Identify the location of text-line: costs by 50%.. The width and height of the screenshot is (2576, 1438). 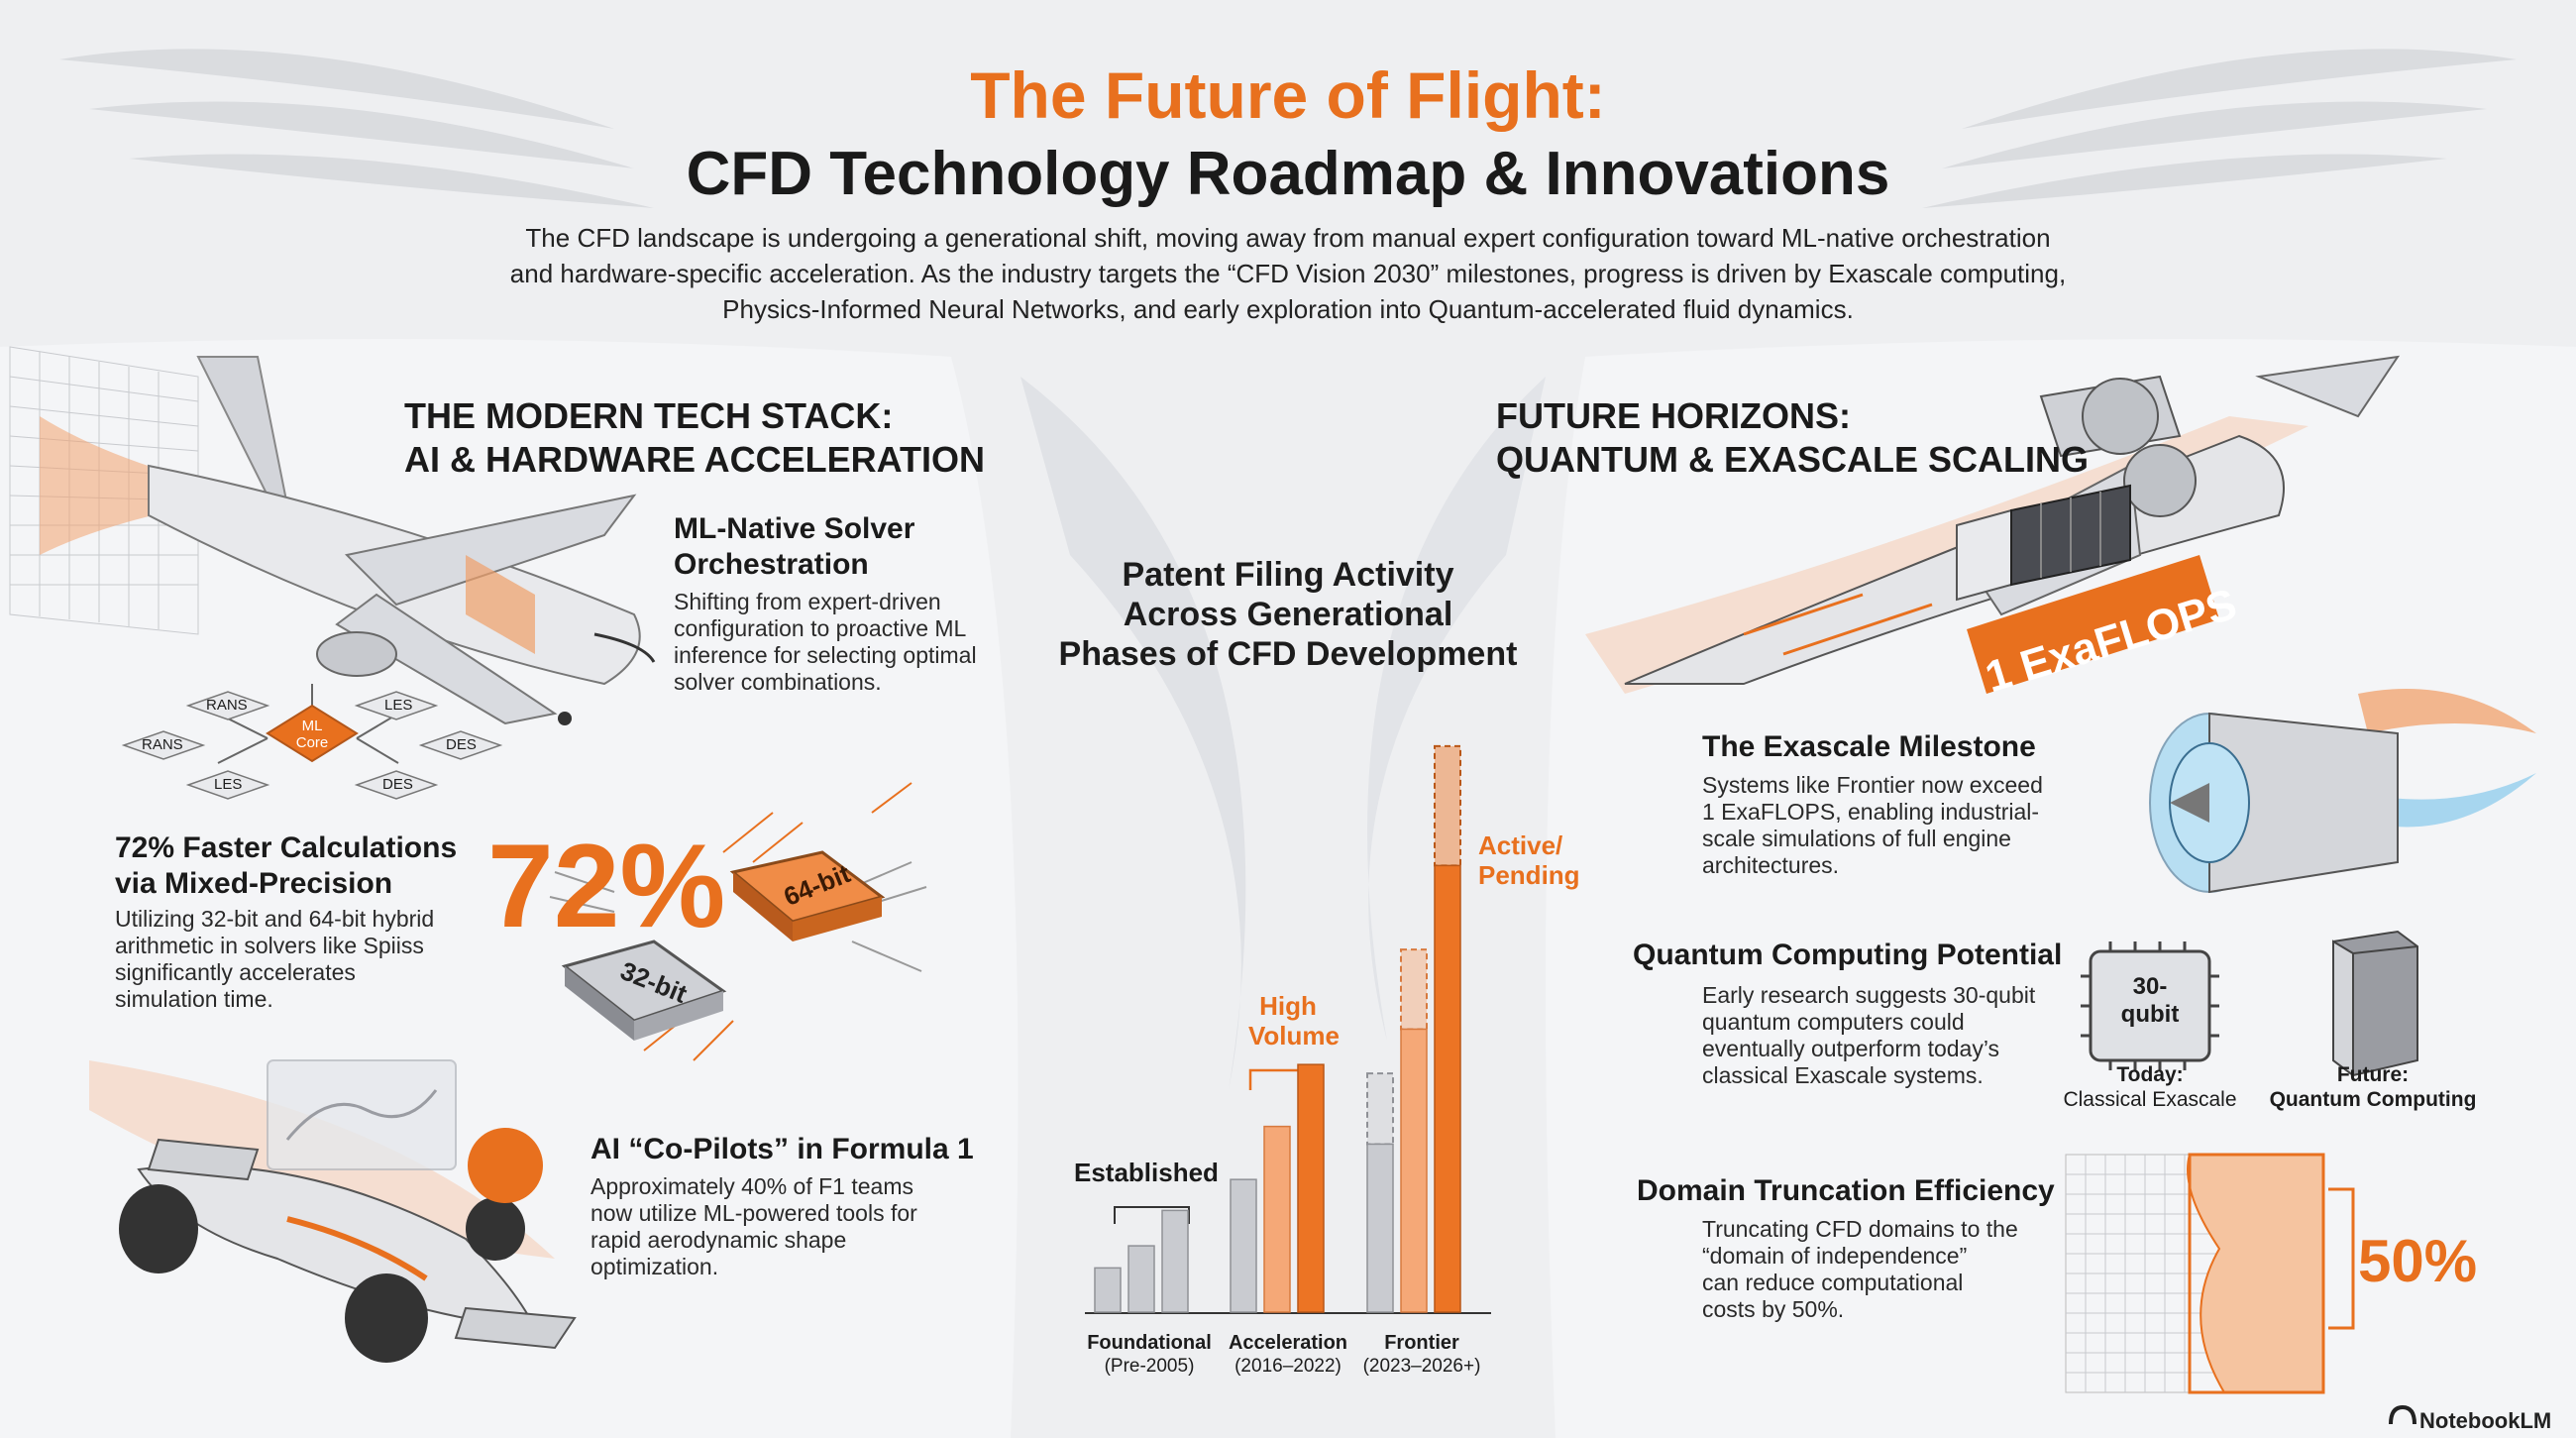
(1773, 1309).